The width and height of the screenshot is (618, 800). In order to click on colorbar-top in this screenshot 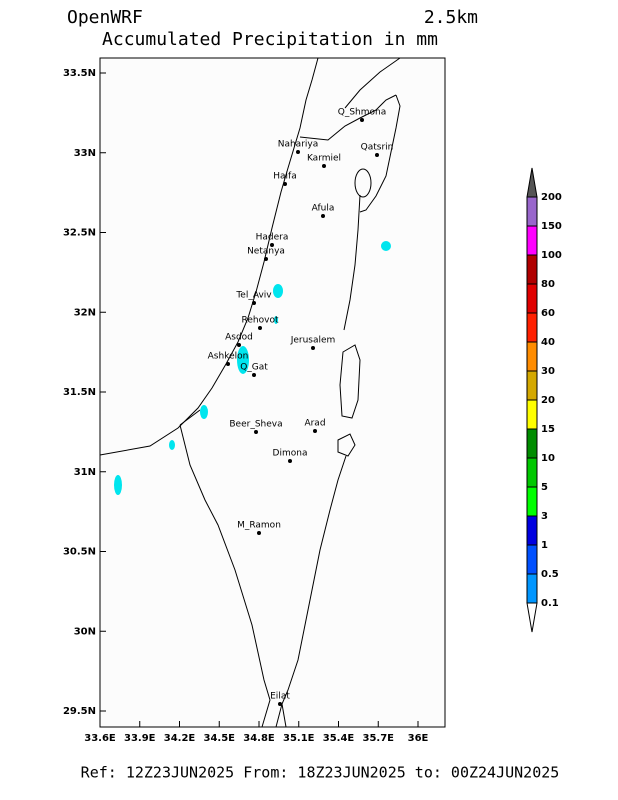, I will do `click(532, 182)`.